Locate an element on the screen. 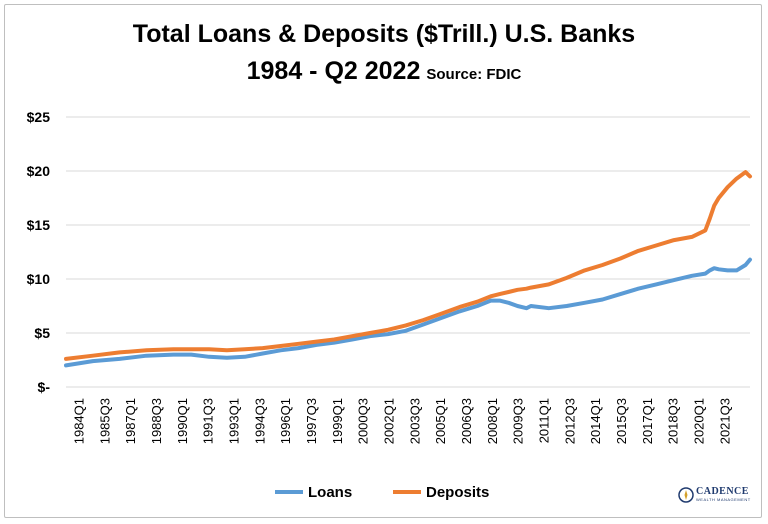  logo-tagline: WEALTH MANAGEMENT is located at coordinates (723, 499).